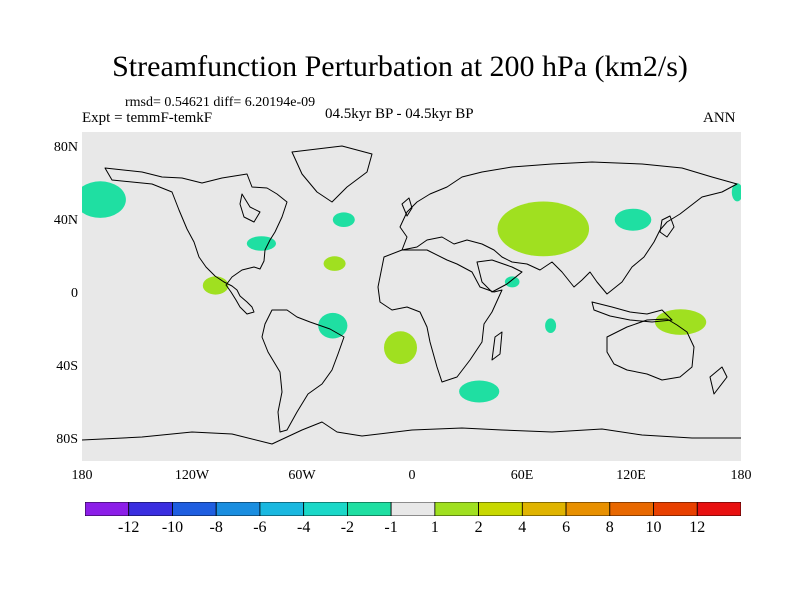 This screenshot has width=800, height=600. What do you see at coordinates (412, 475) in the screenshot?
I see `lon-label-0: 0` at bounding box center [412, 475].